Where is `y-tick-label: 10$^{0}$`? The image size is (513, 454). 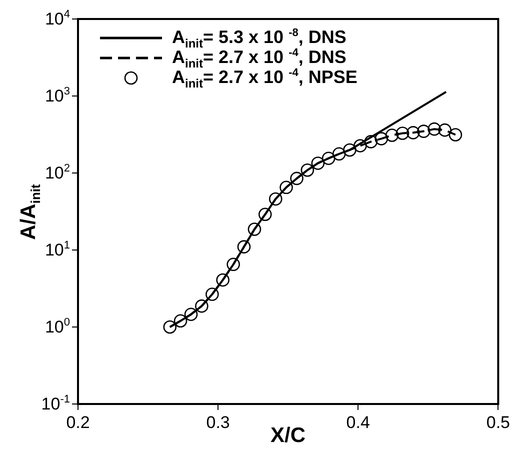
y-tick-label: 10$^{0}$ is located at coordinates (57, 327).